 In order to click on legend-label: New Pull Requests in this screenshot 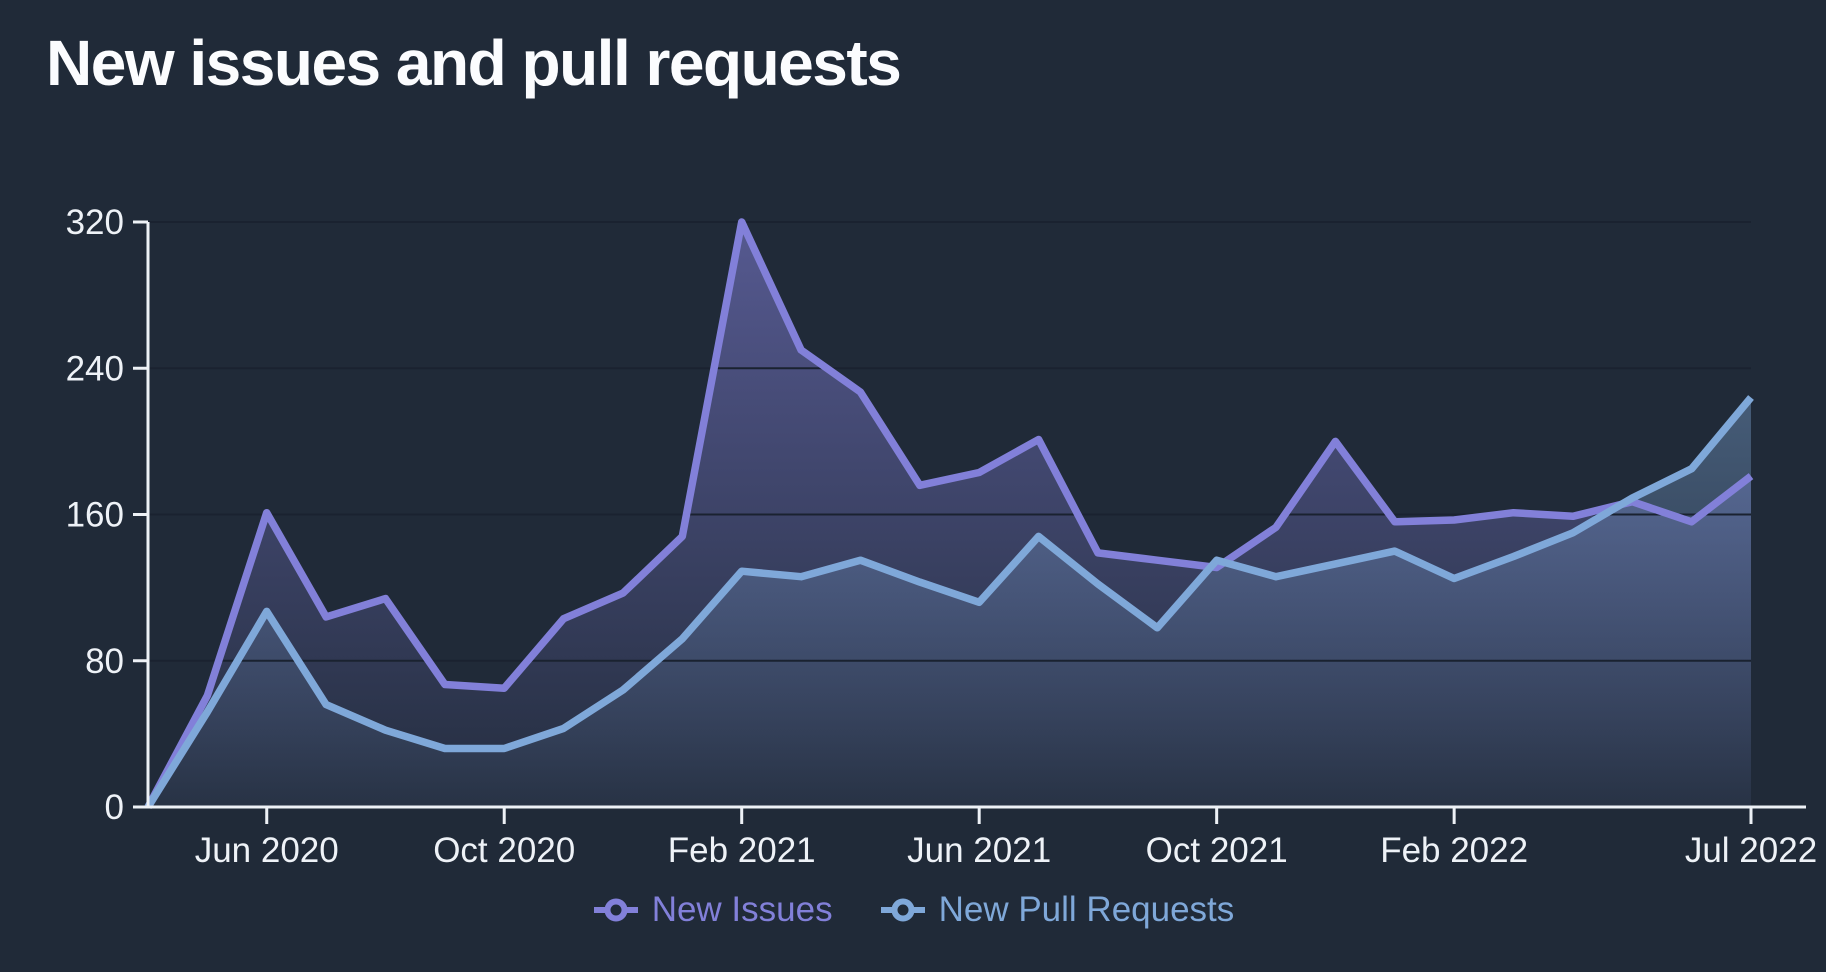, I will do `click(1086, 909)`.